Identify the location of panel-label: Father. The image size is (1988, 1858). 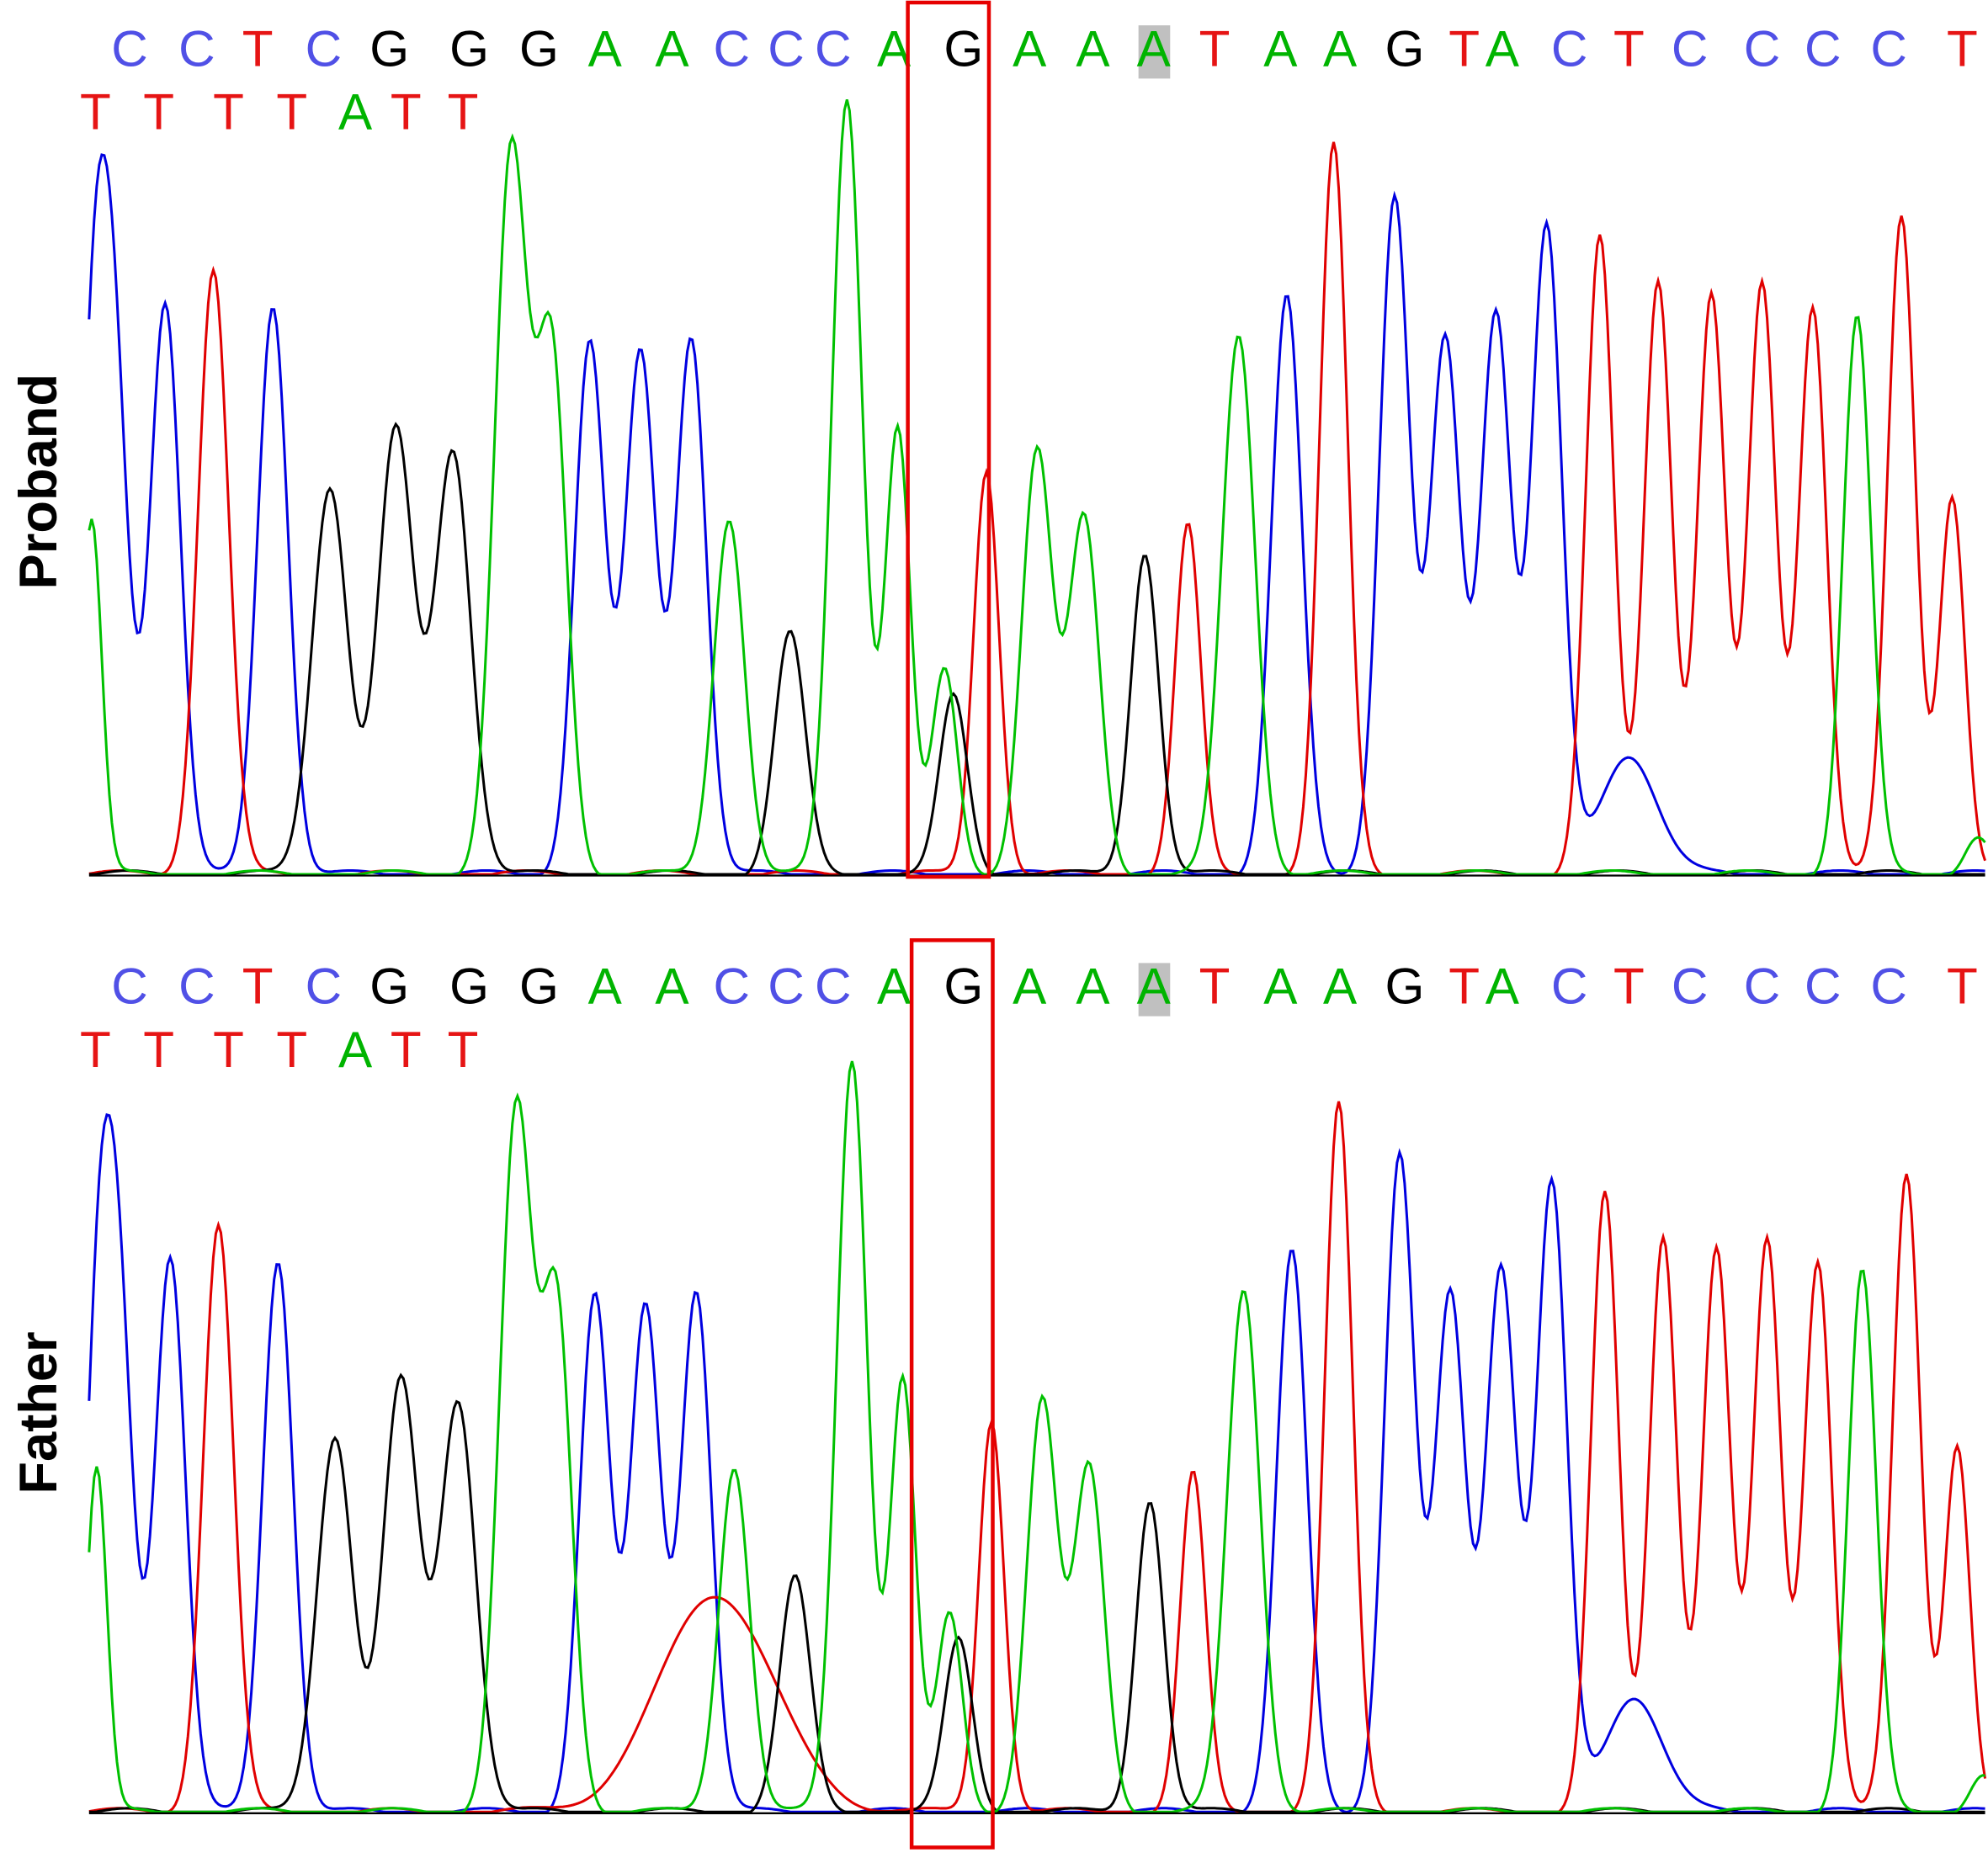
(39, 1412).